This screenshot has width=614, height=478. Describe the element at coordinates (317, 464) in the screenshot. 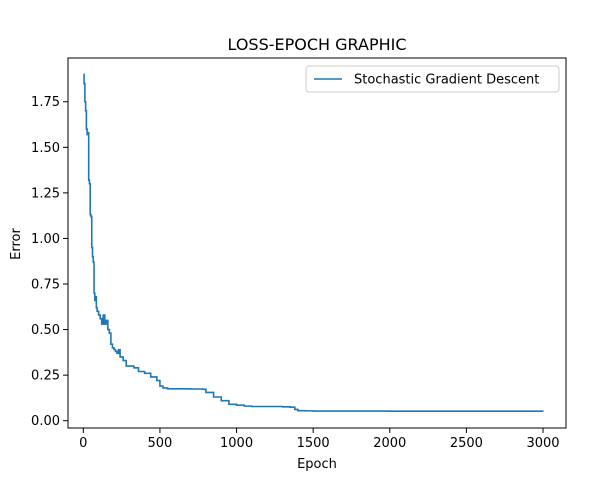

I see `x-axis-label: Epoch` at that location.